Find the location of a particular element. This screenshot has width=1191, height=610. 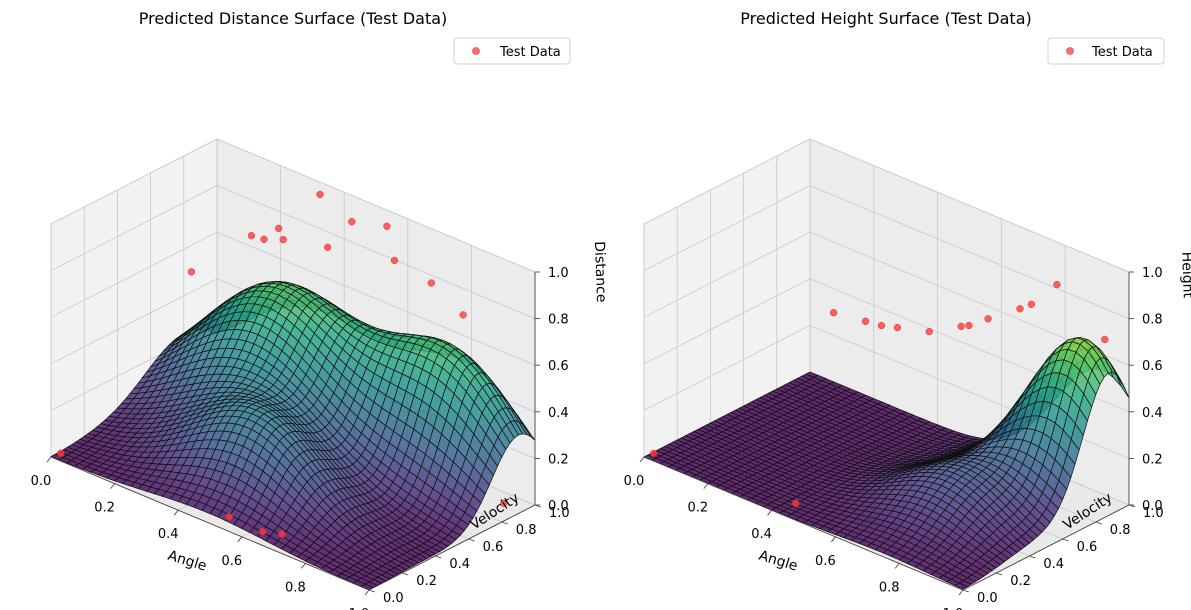

x-axis-line is located at coordinates (803, 523).